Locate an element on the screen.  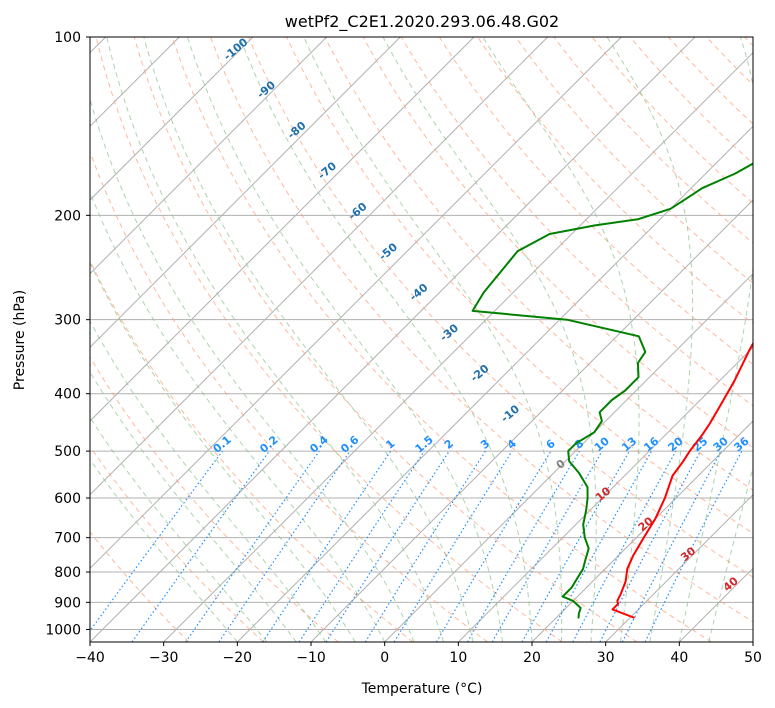
x-tick-label: 20 is located at coordinates (532, 658).